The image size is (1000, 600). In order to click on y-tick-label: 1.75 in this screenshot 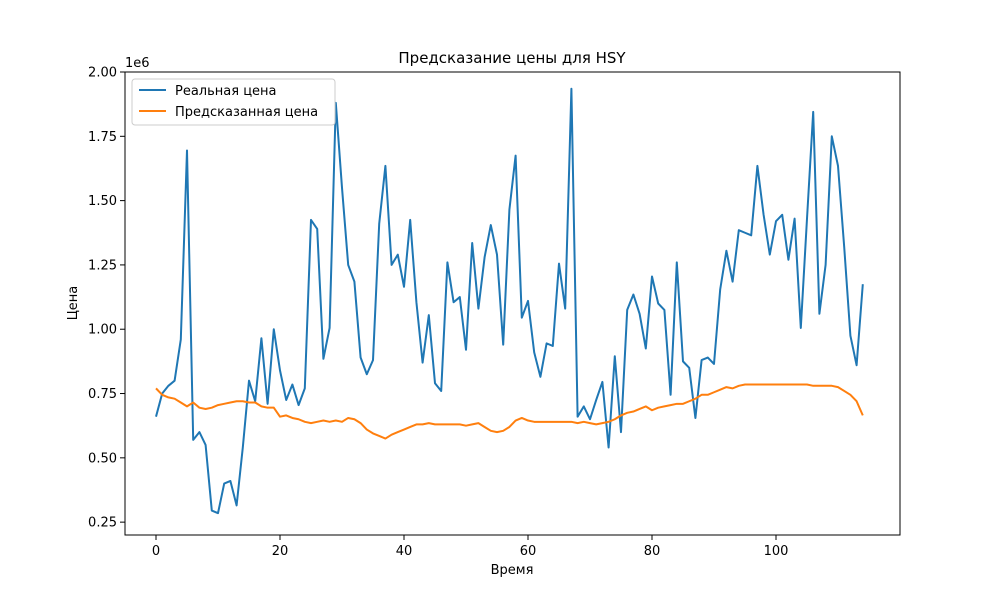, I will do `click(102, 137)`.